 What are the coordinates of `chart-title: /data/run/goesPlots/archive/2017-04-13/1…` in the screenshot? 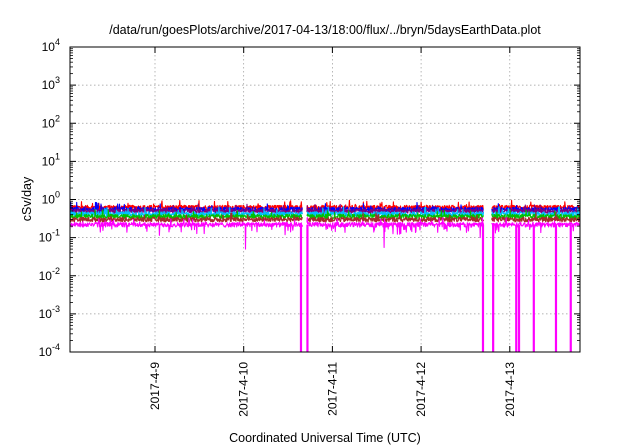 It's located at (325, 30).